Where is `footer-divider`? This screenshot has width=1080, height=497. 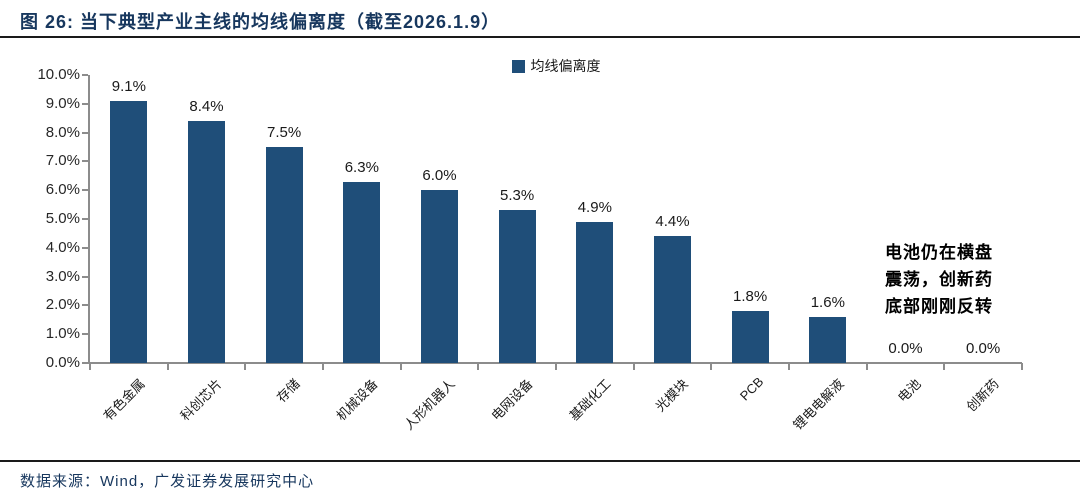
footer-divider is located at coordinates (540, 461).